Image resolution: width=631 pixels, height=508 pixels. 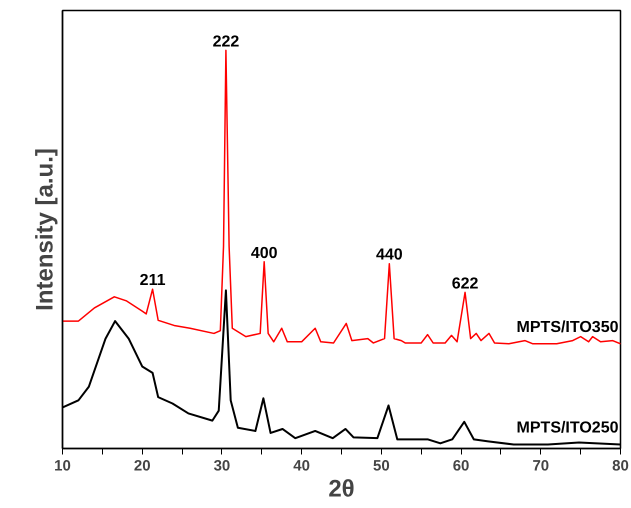 I want to click on series-label: MPTS/ITO350, so click(x=567, y=327).